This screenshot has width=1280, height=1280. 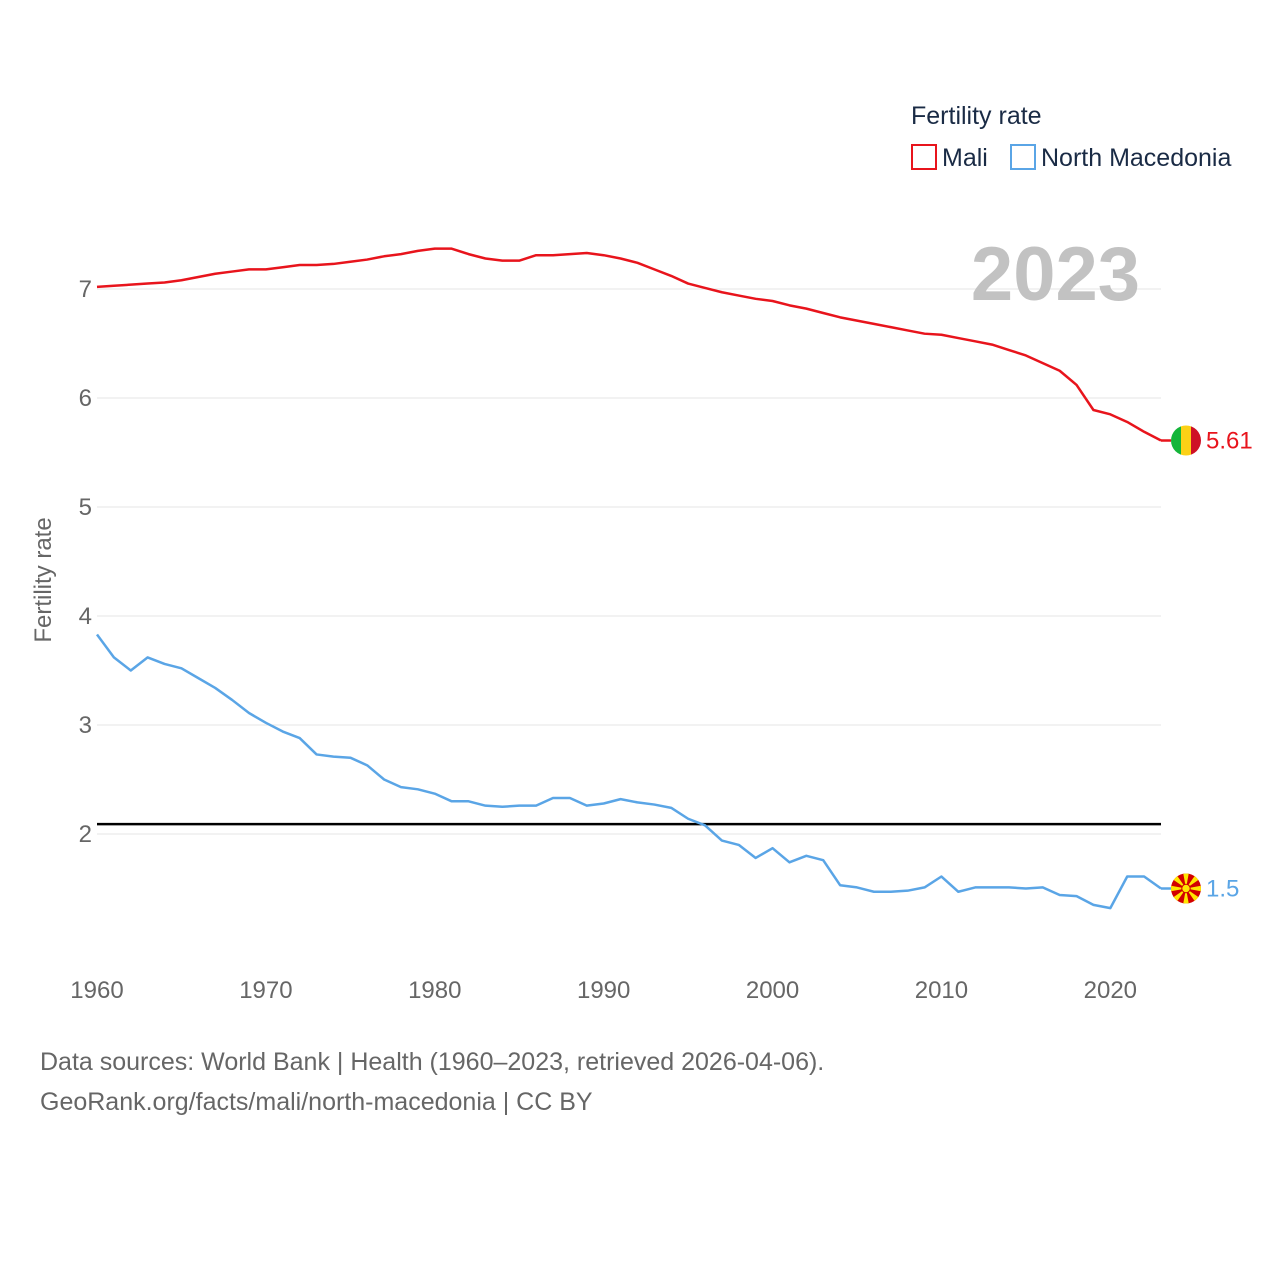 I want to click on legend-label-mali: Mali, so click(x=965, y=158).